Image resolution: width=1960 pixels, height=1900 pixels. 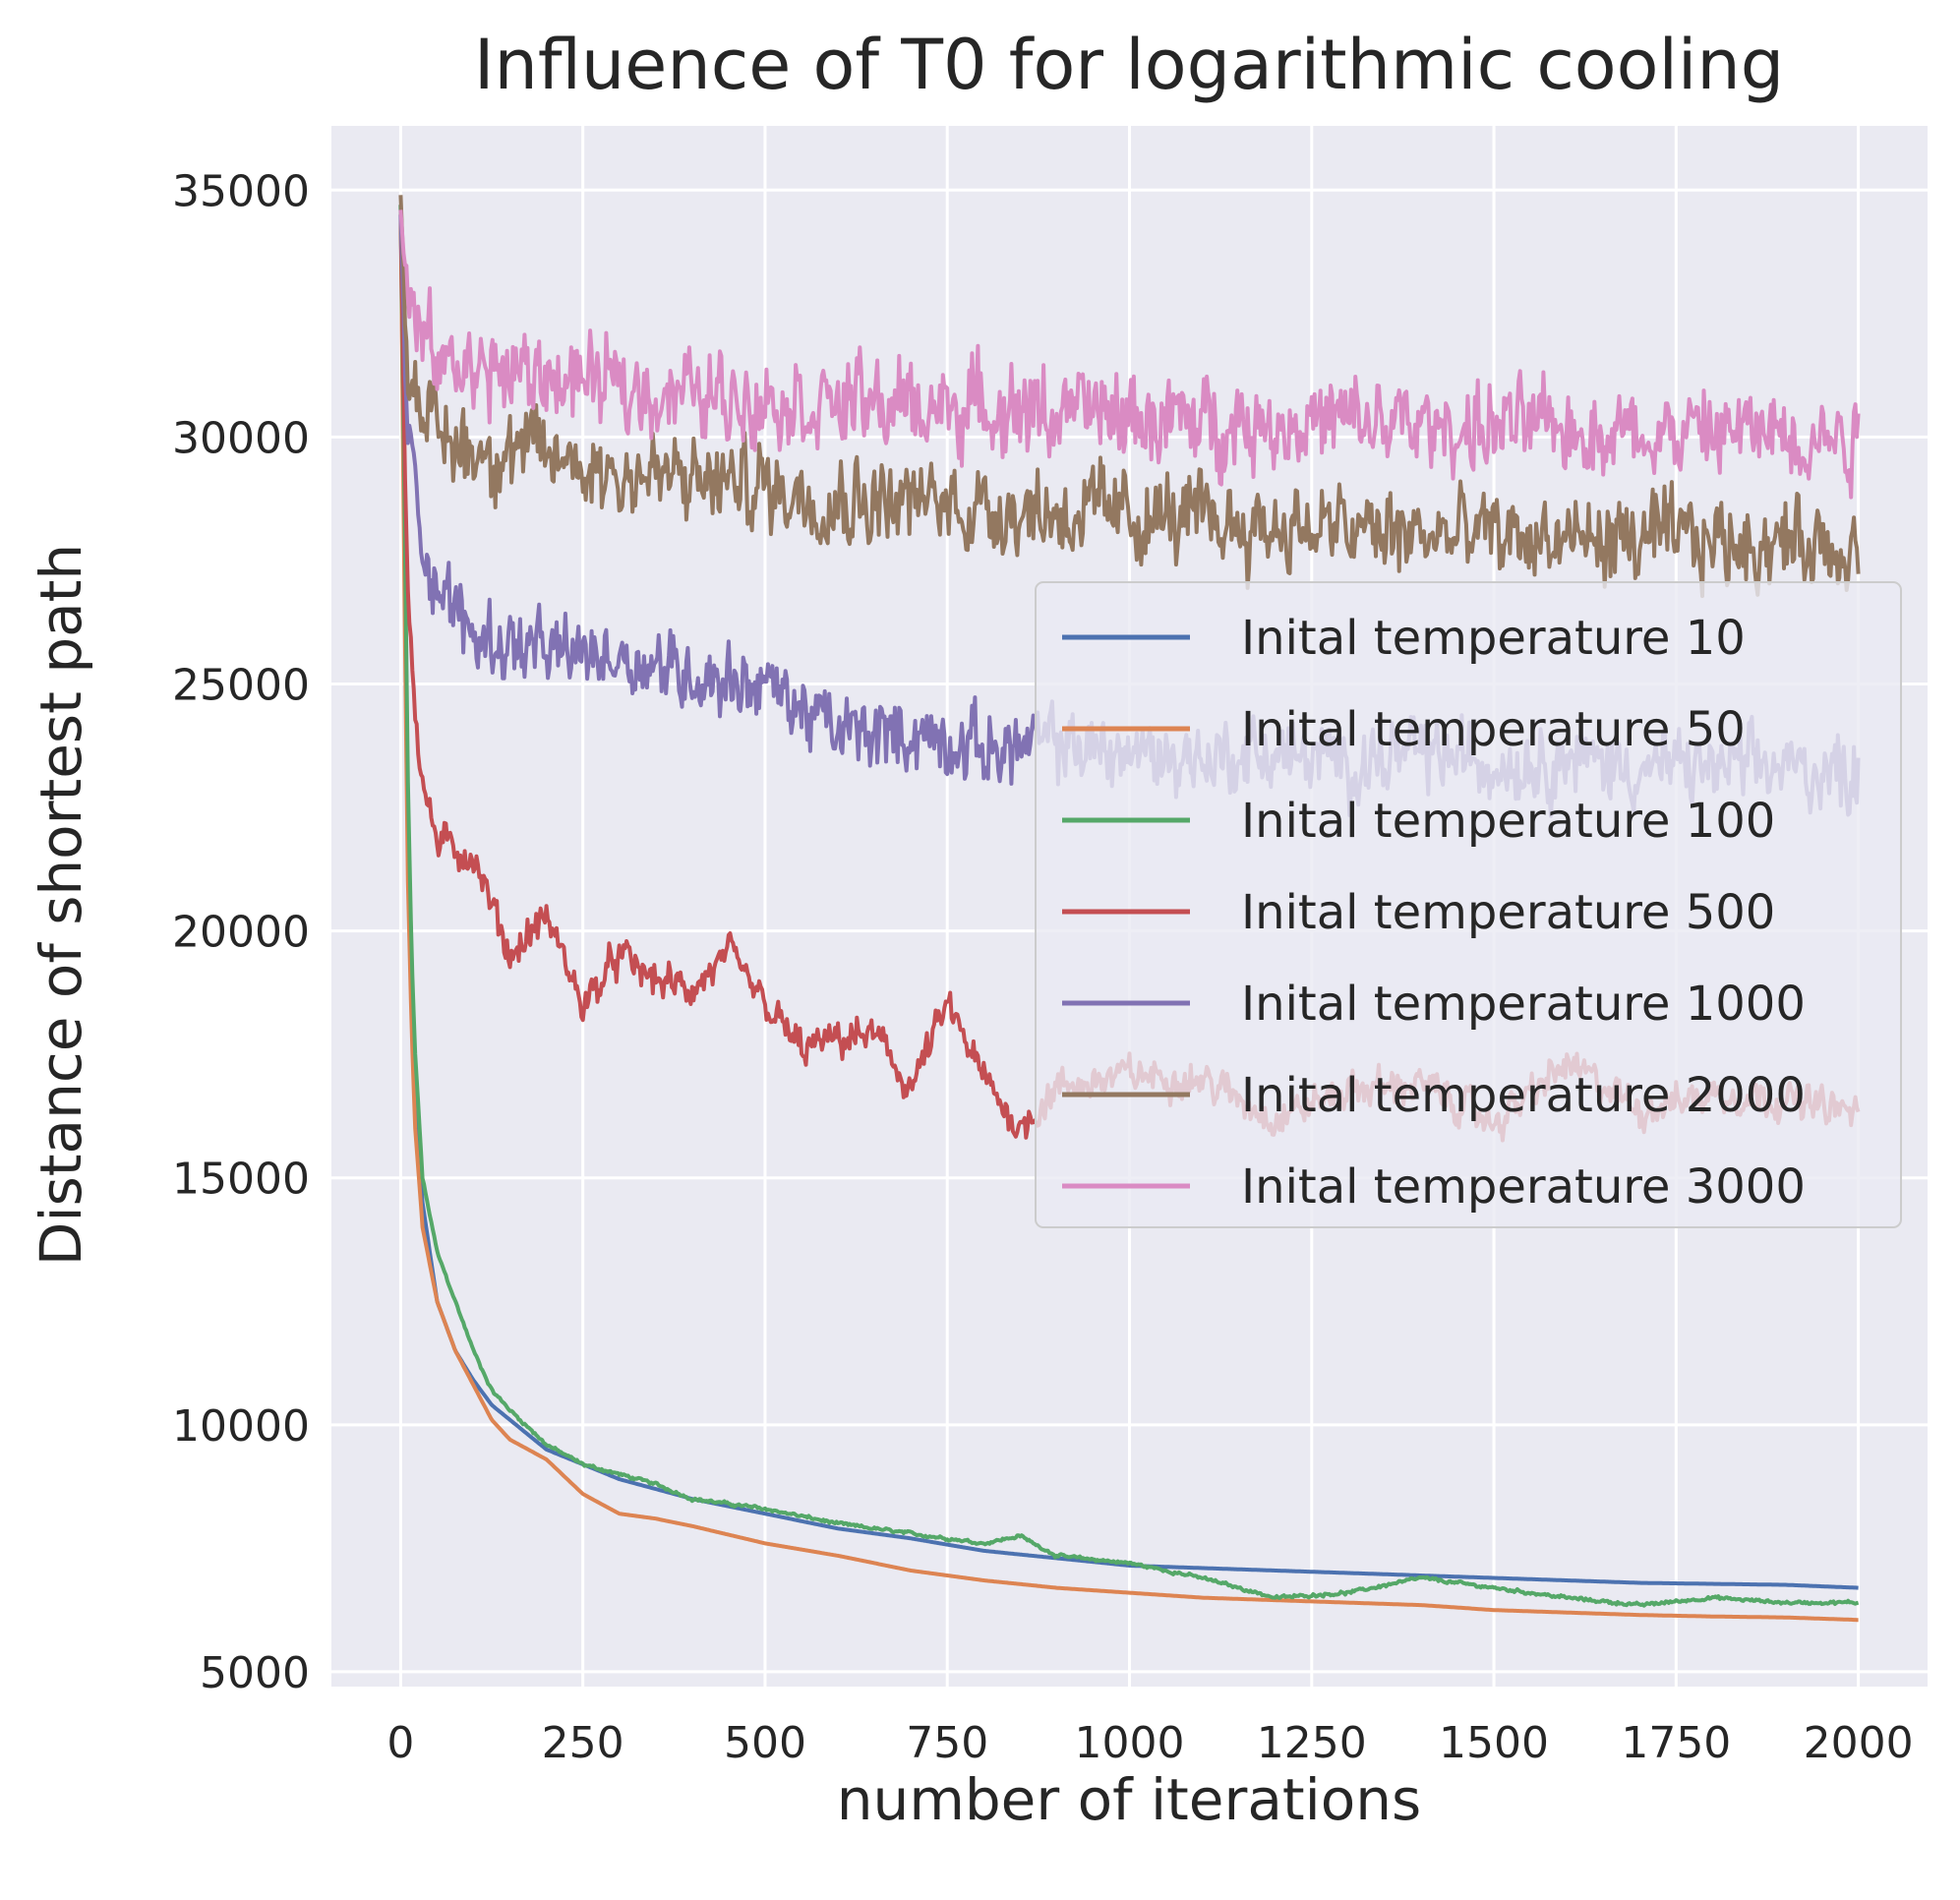 What do you see at coordinates (1129, 65) in the screenshot?
I see `chart-title: Influence of T0 for logarithmic cooling` at bounding box center [1129, 65].